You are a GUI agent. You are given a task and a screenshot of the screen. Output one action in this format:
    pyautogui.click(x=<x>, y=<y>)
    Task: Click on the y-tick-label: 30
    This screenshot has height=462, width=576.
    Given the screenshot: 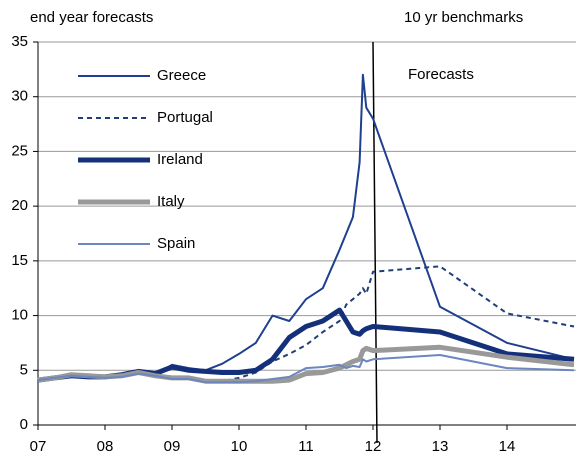 What is the action you would take?
    pyautogui.click(x=19, y=96)
    